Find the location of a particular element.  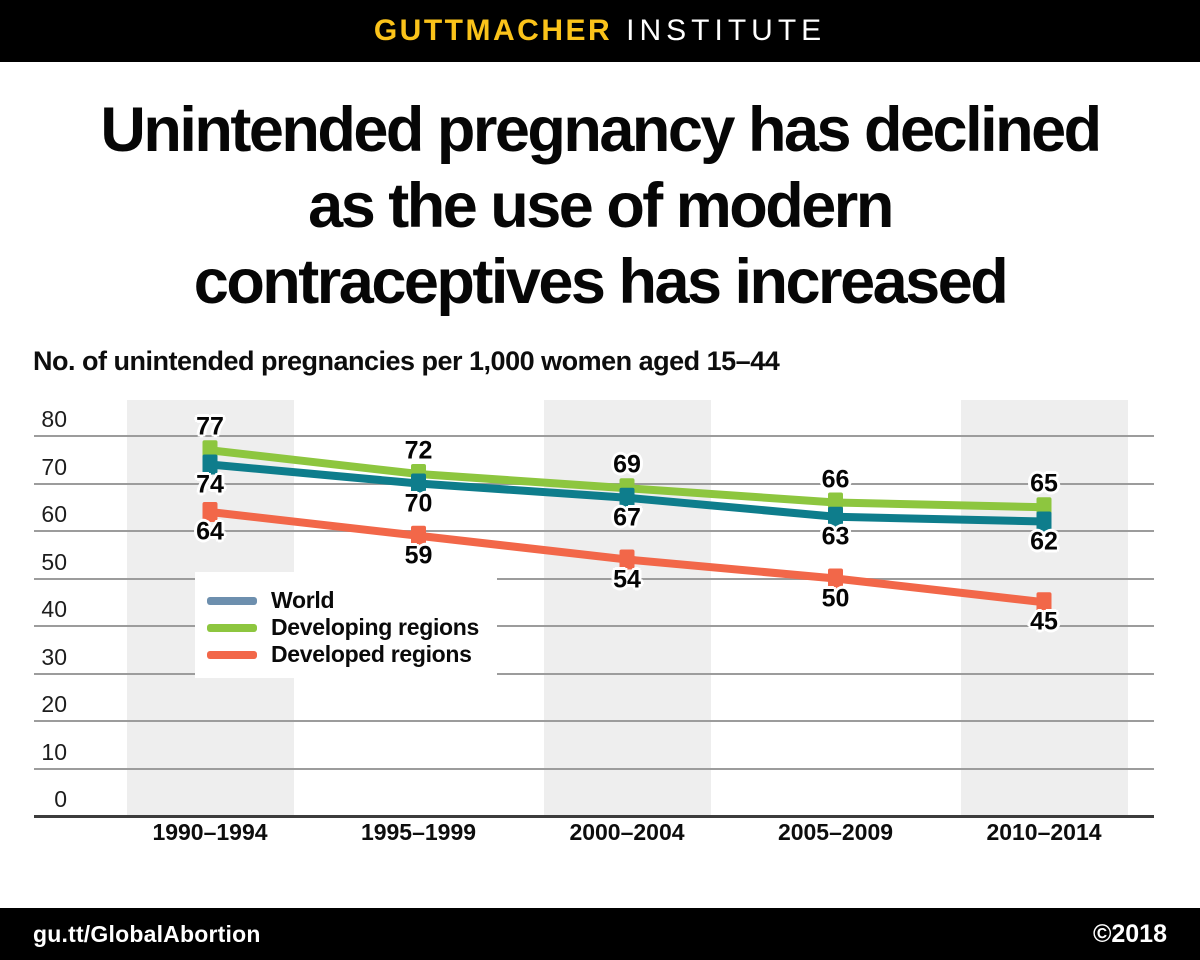

data-value-label: 70 is located at coordinates (418, 503).